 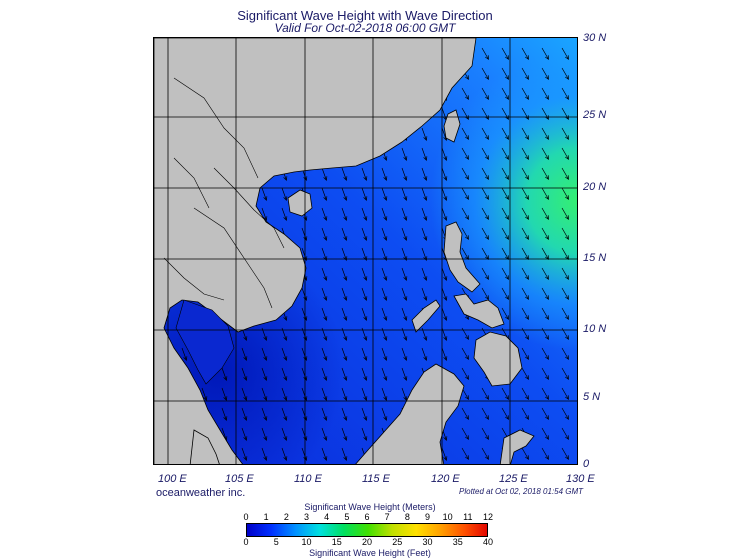 I want to click on land-hainan, so click(x=300, y=203).